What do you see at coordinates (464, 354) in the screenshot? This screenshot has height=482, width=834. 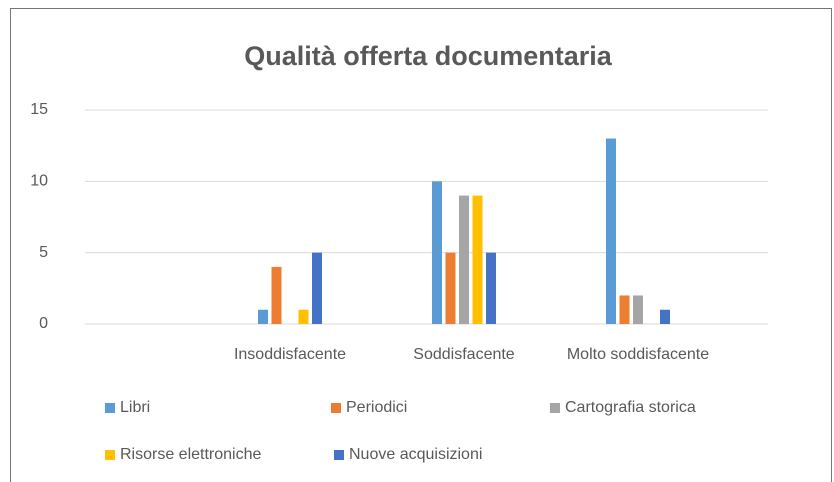 I see `x-tick-label: Soddisfacente` at bounding box center [464, 354].